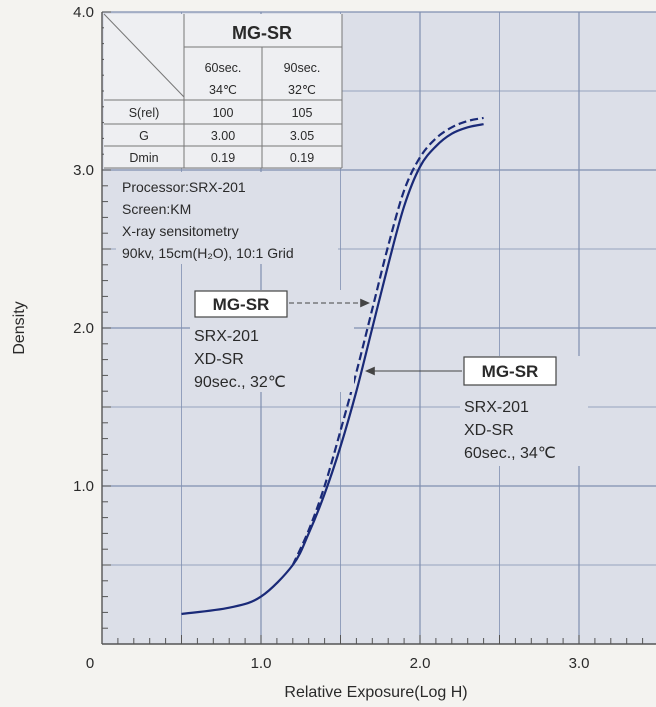  Describe the element at coordinates (375, 692) in the screenshot. I see `x-axis-title: Relative Exposure(Log H)` at that location.